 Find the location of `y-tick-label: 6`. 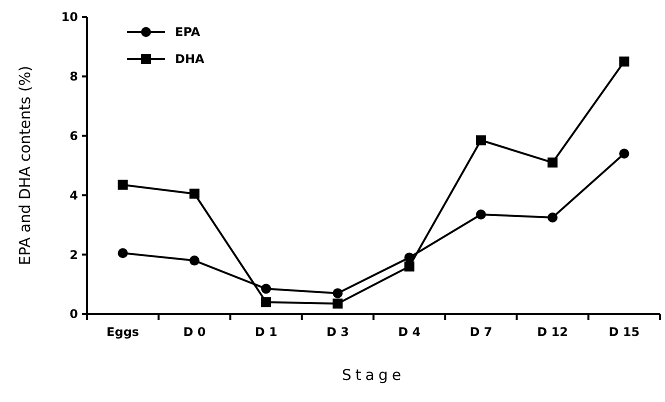

y-tick-label: 6 is located at coordinates (74, 136).